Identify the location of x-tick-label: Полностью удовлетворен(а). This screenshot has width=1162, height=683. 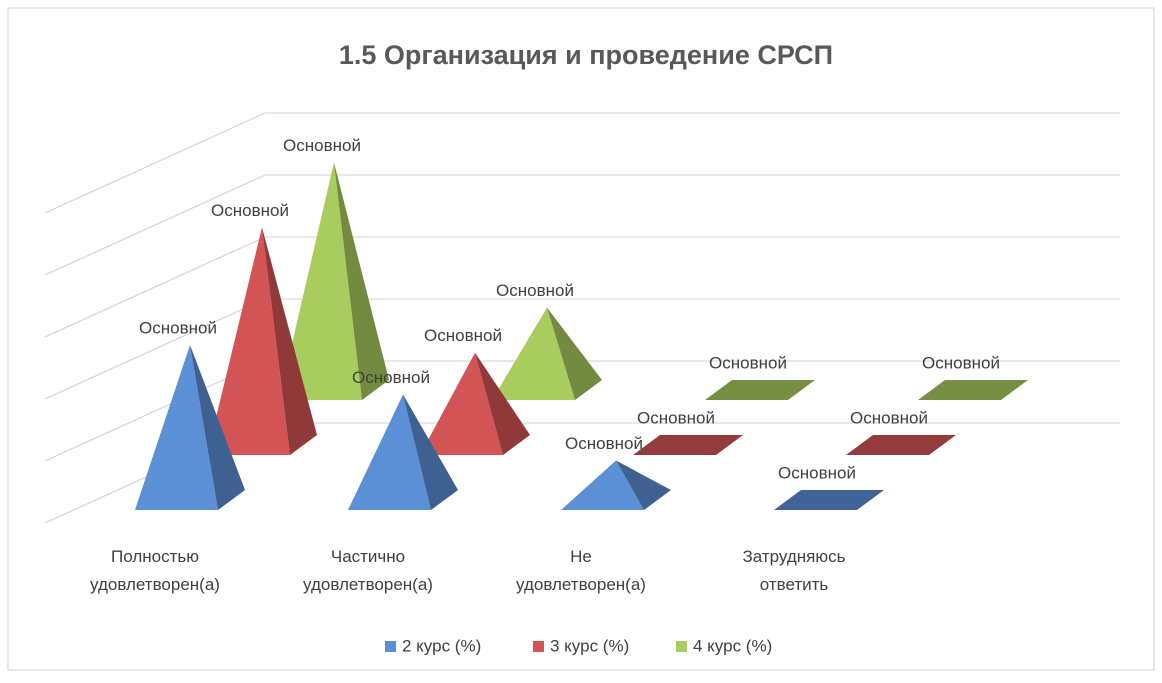
(155, 570).